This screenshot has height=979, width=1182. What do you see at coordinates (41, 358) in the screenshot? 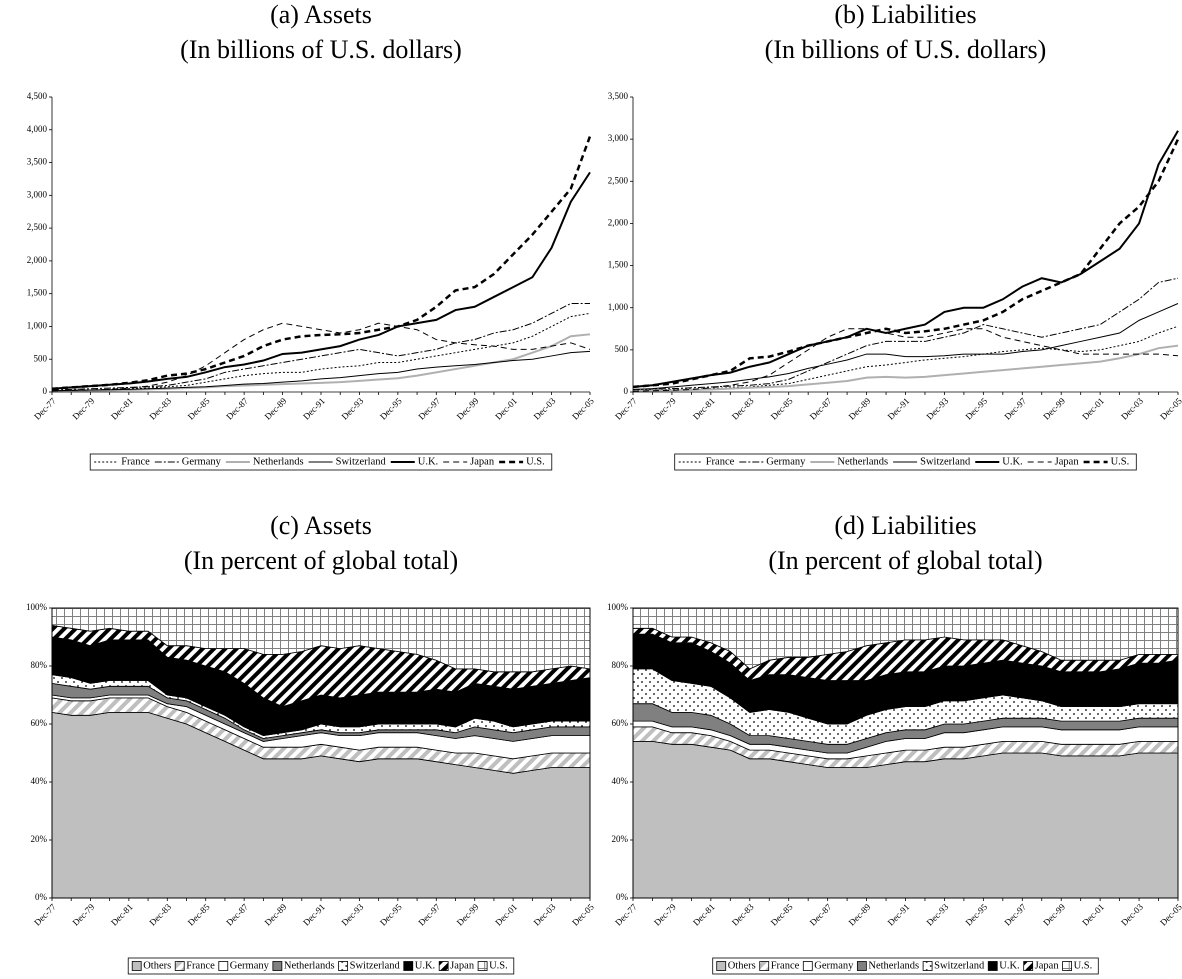
I see `y-tick-label: 500` at bounding box center [41, 358].